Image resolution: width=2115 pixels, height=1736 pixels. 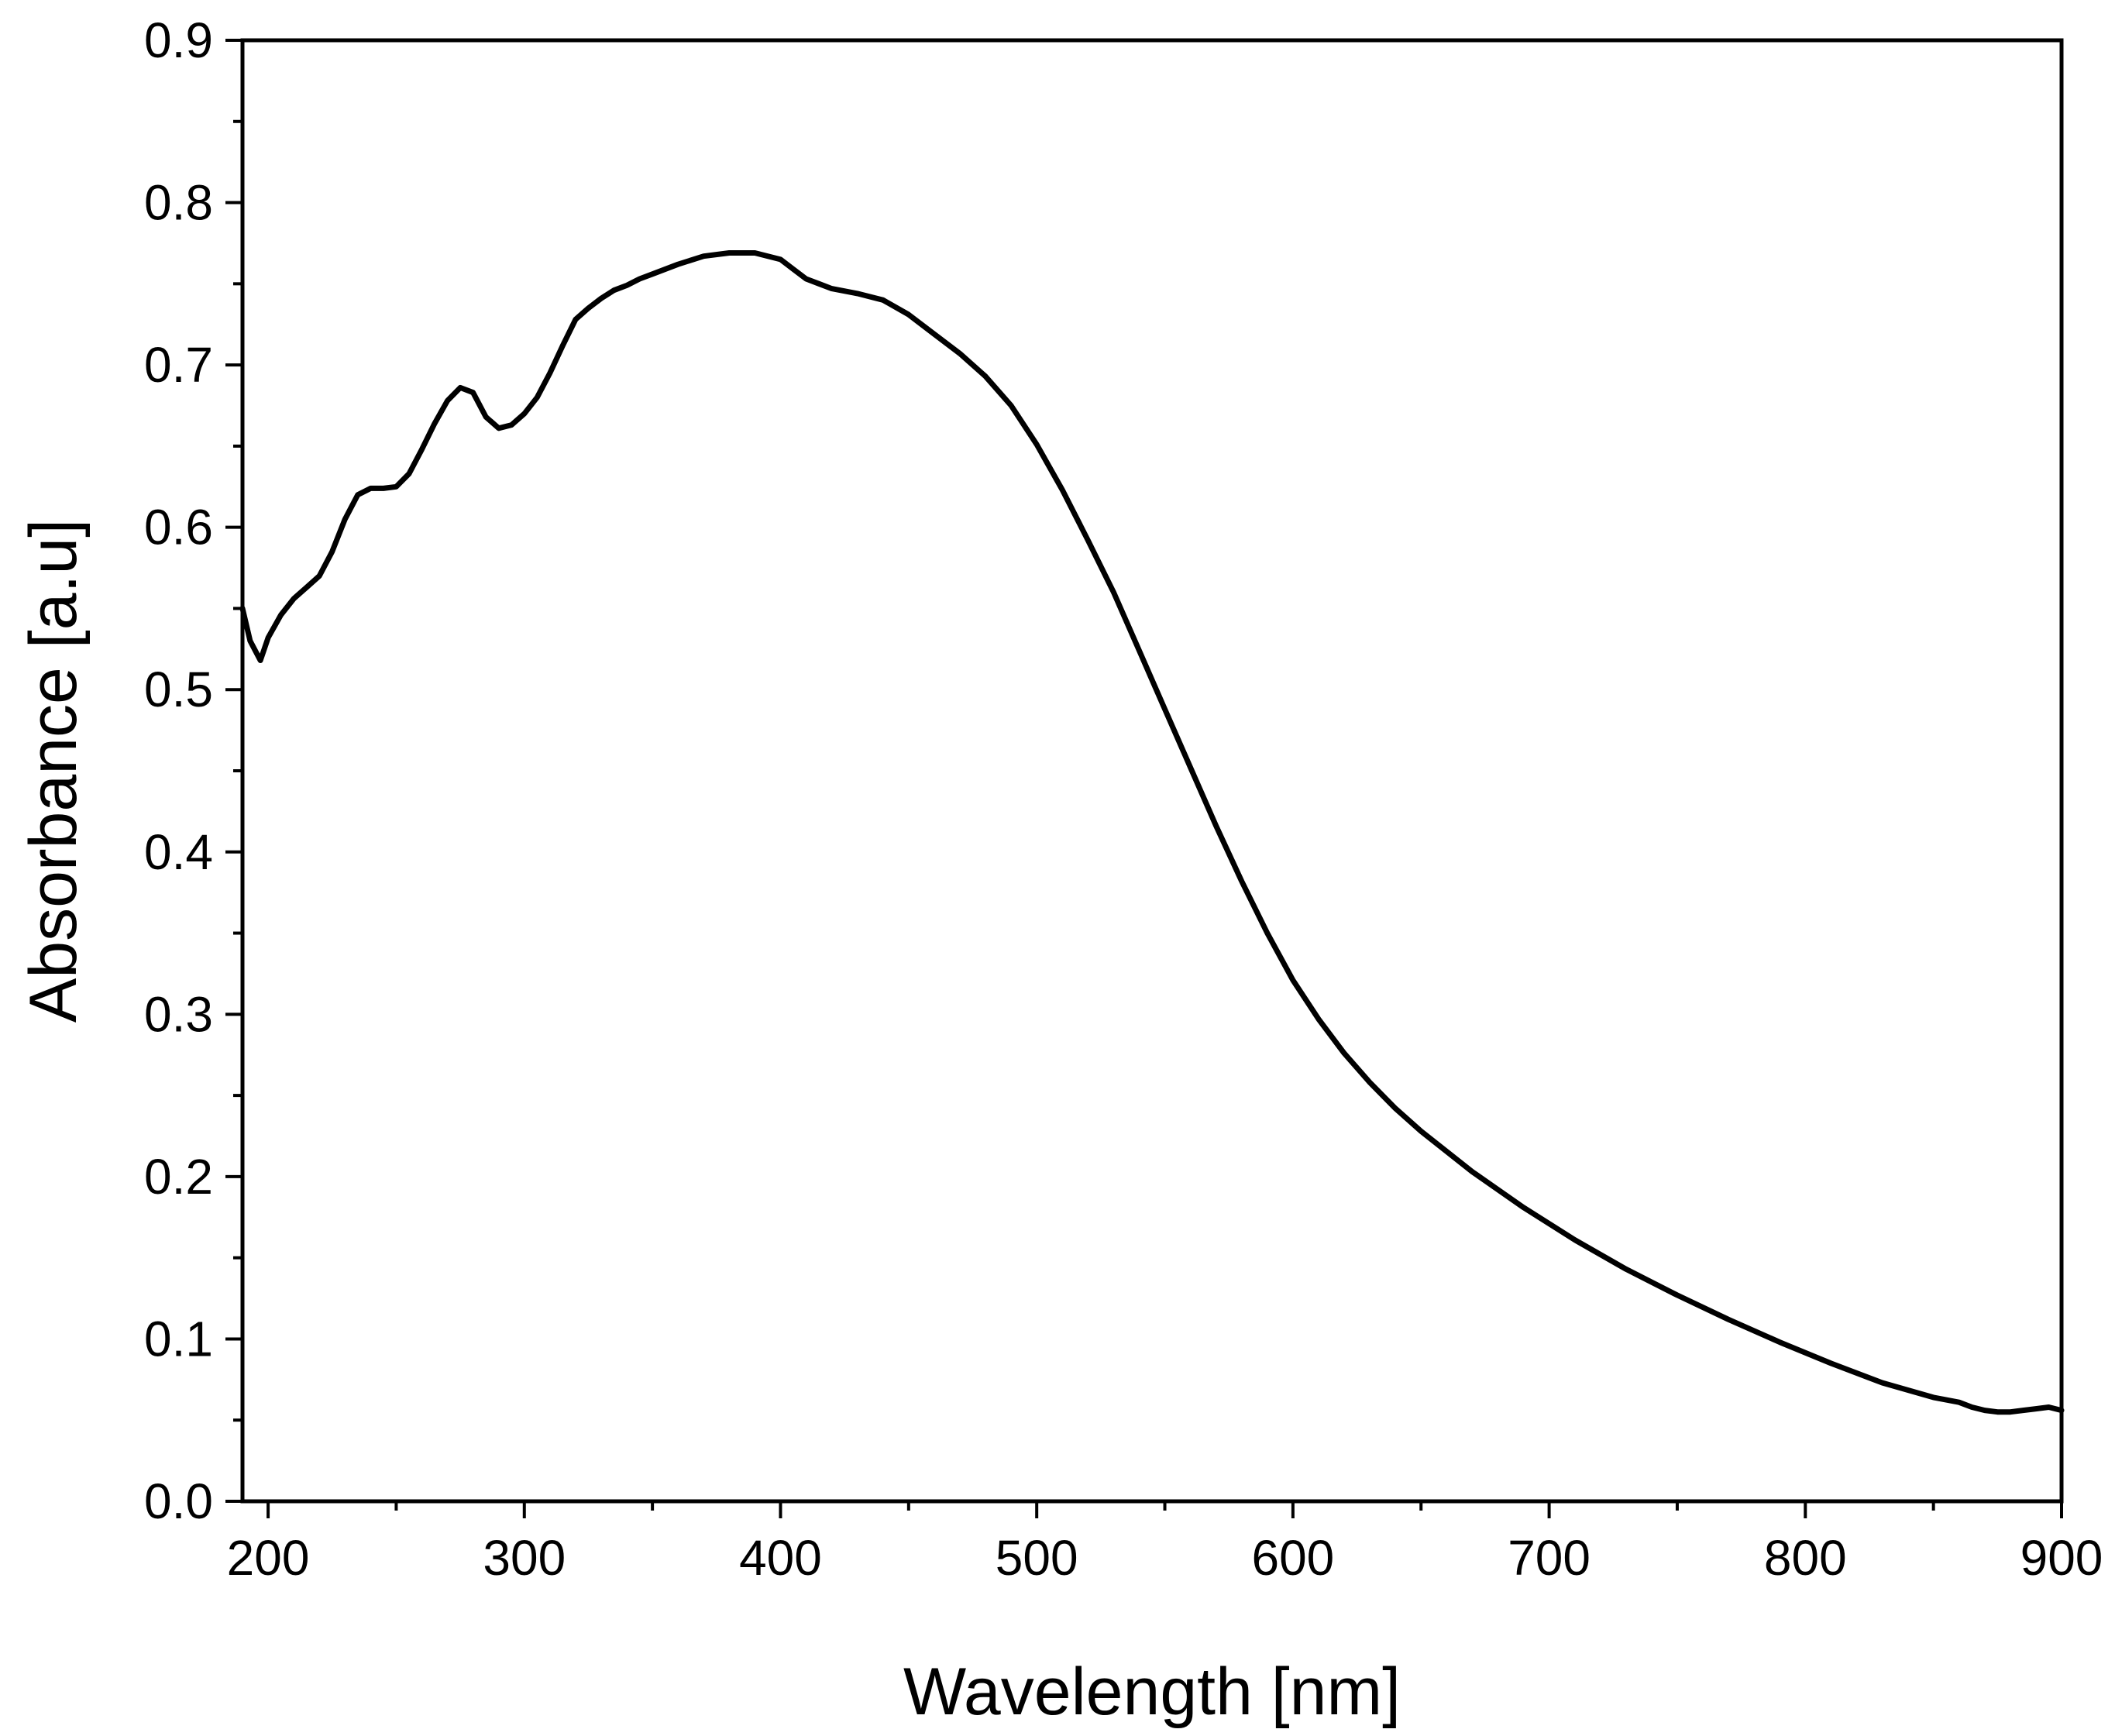 What do you see at coordinates (178, 852) in the screenshot?
I see `y-tick-label: 0.4` at bounding box center [178, 852].